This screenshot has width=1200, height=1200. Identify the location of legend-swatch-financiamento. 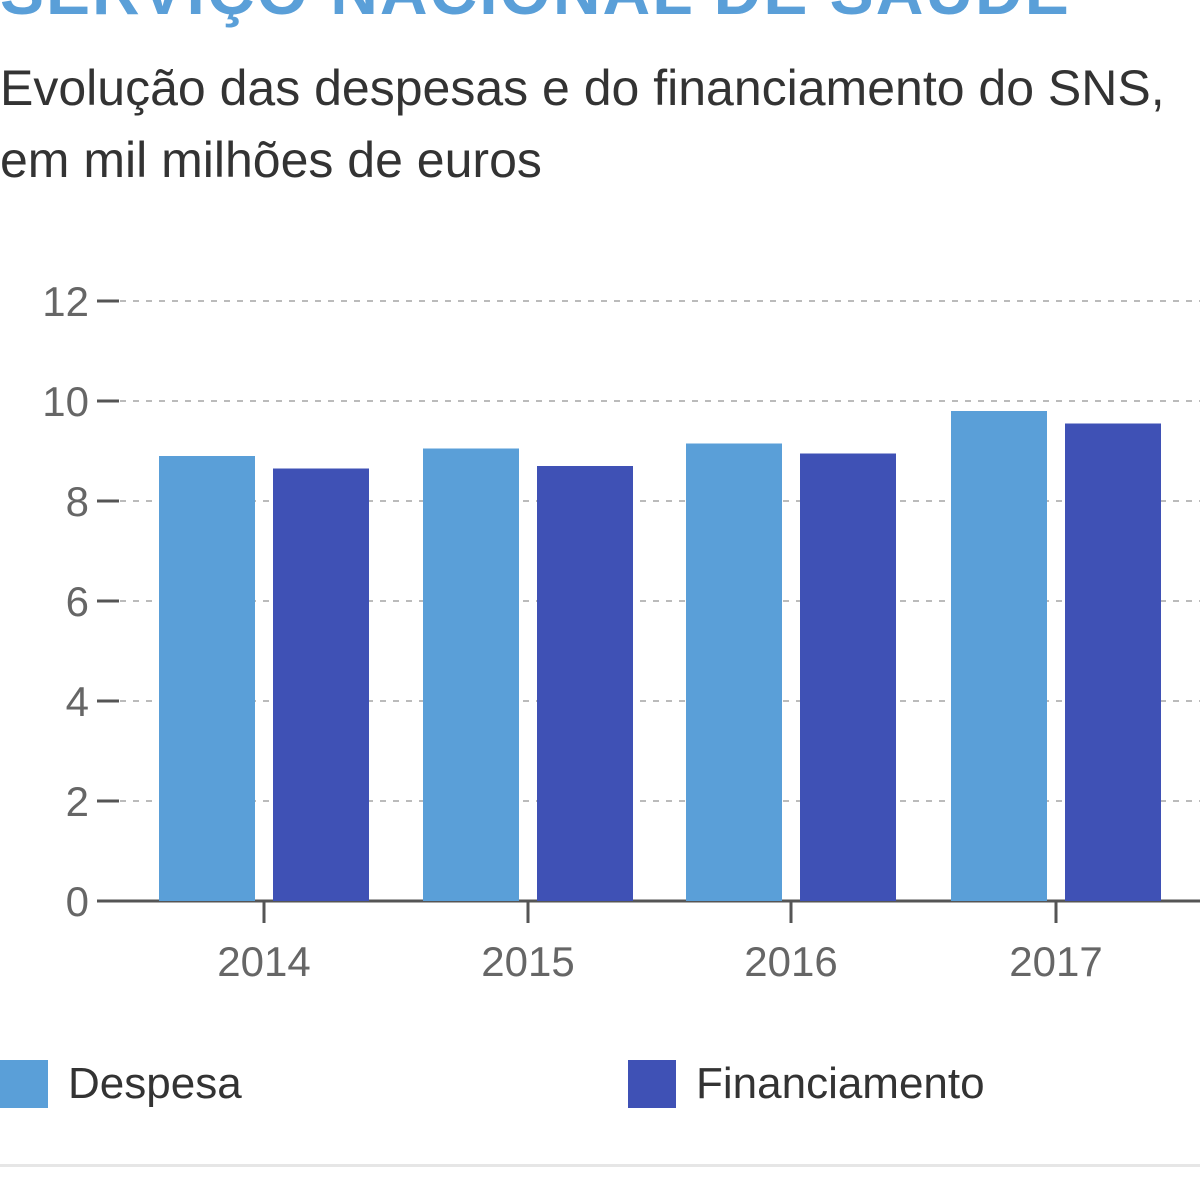
(652, 1084).